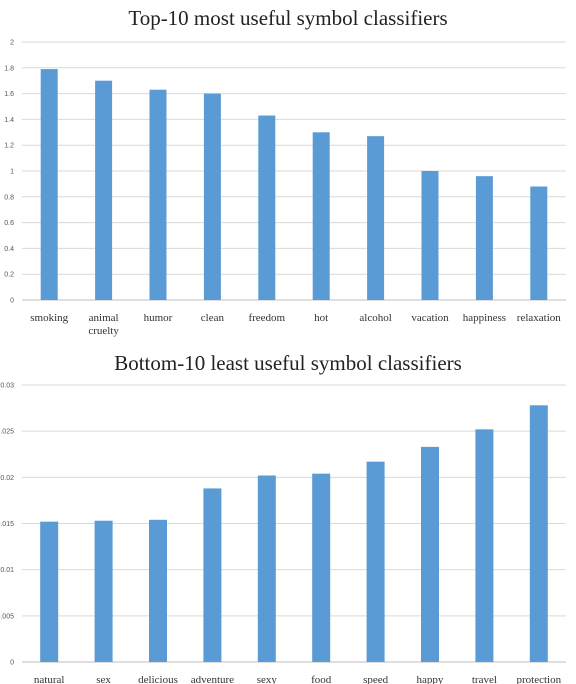 This screenshot has height=684, width=576. What do you see at coordinates (12, 43) in the screenshot?
I see `y-tick-label: 2` at bounding box center [12, 43].